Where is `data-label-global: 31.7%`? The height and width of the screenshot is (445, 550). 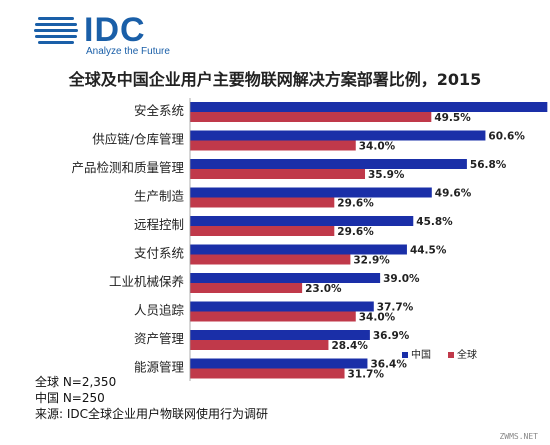 data-label-global: 31.7% is located at coordinates (366, 375).